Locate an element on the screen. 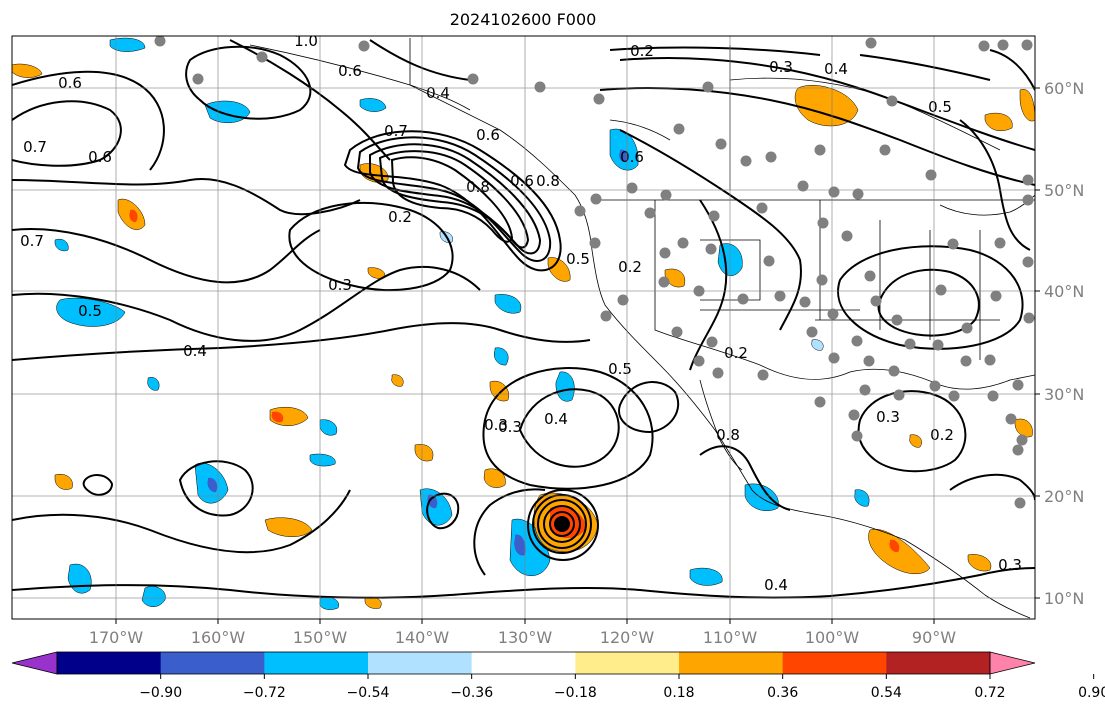 The image size is (1105, 712). latitude-label: 60°N is located at coordinates (1064, 88).